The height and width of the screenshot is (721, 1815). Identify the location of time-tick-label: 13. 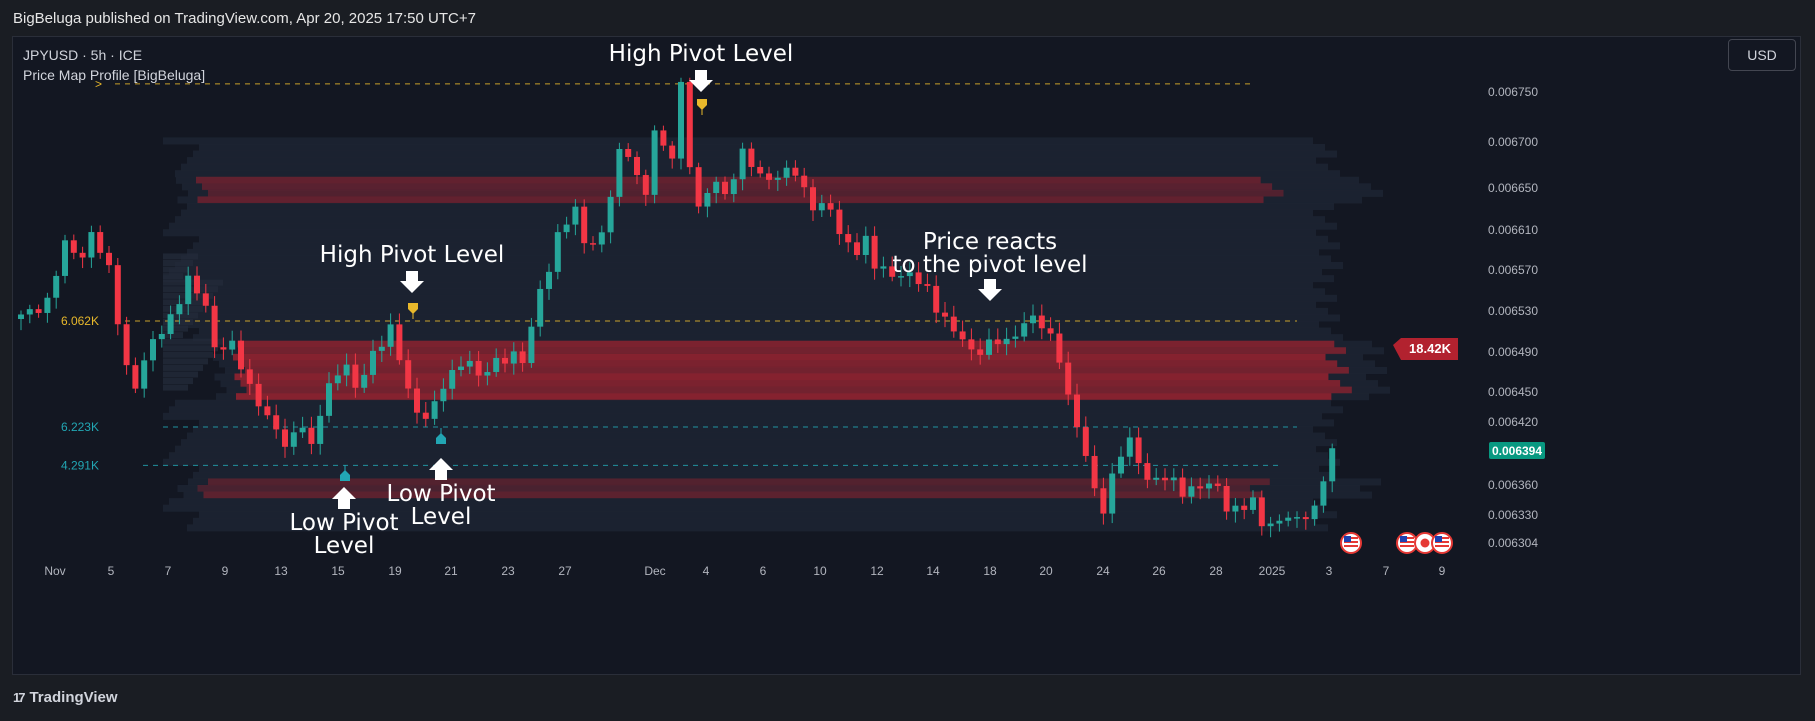
(281, 571).